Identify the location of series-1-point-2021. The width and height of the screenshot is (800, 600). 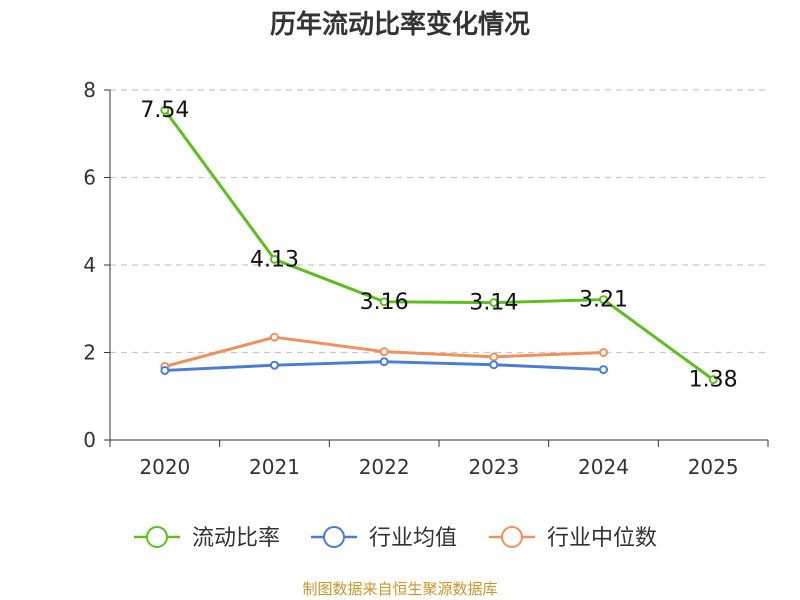
(274, 365).